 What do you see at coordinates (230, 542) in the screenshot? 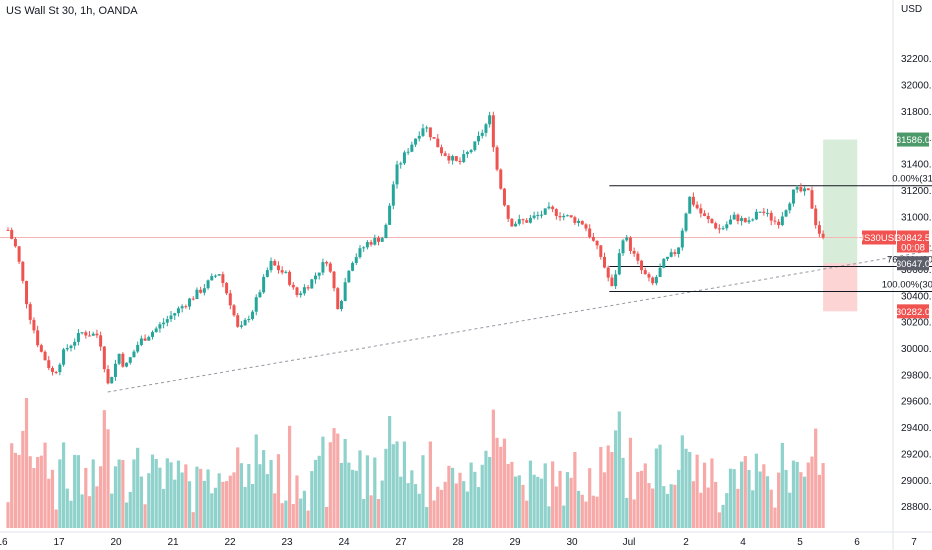
I see `time-tick-label: 22` at bounding box center [230, 542].